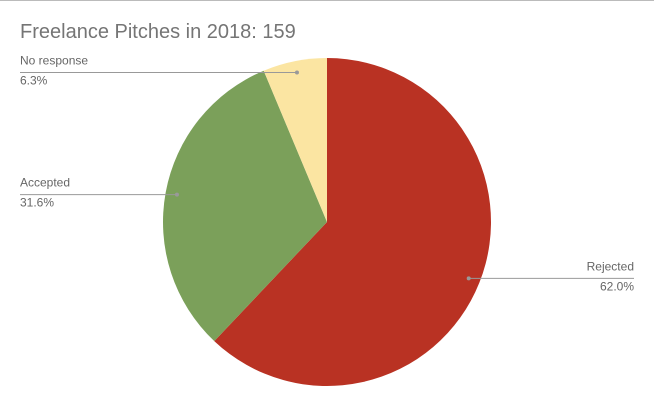 The width and height of the screenshot is (654, 406). Describe the element at coordinates (34, 80) in the screenshot. I see `slice-value-label: 6.3%` at that location.